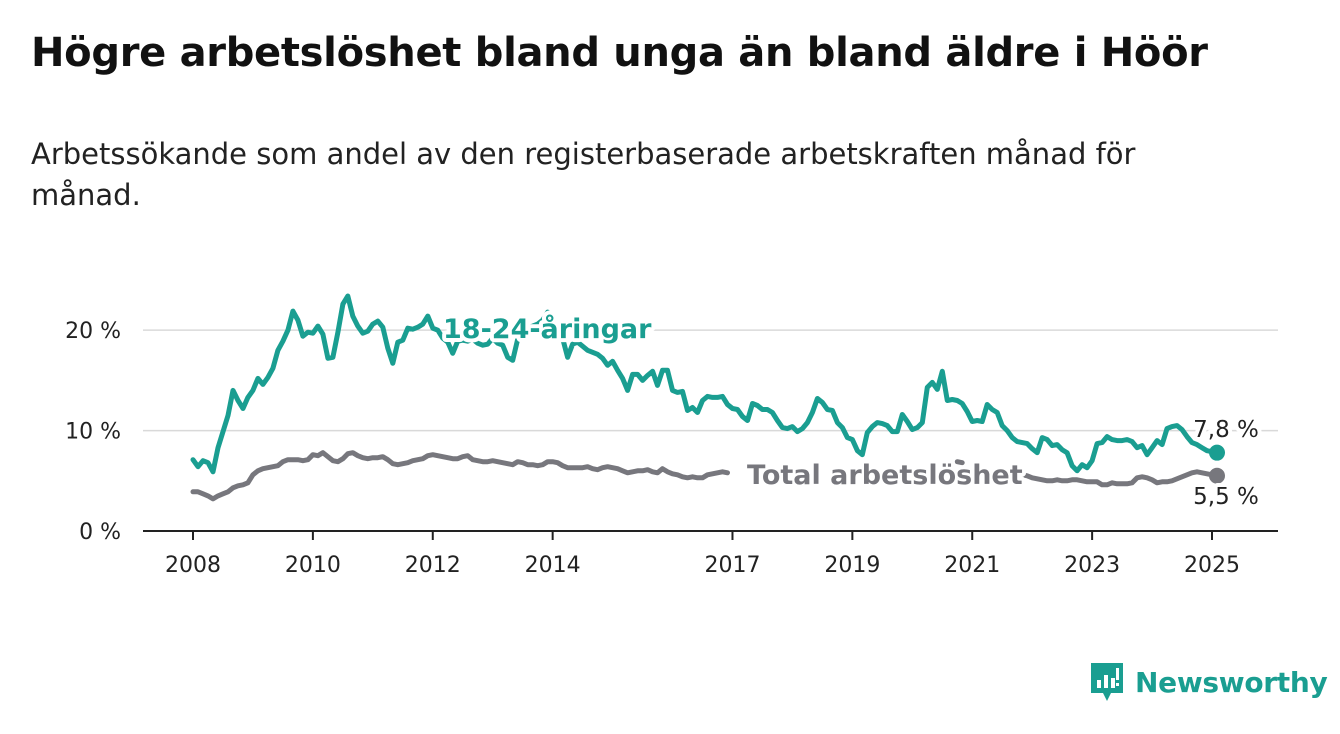 This screenshot has height=734, width=1340. Describe the element at coordinates (1212, 565) in the screenshot. I see `x-tick-label: 2025` at that location.